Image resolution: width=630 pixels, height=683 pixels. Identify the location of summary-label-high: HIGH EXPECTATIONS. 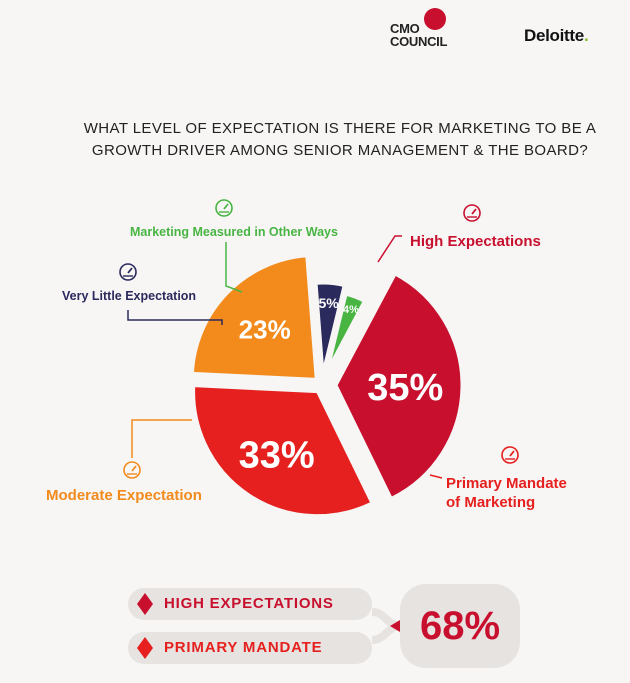
(249, 603).